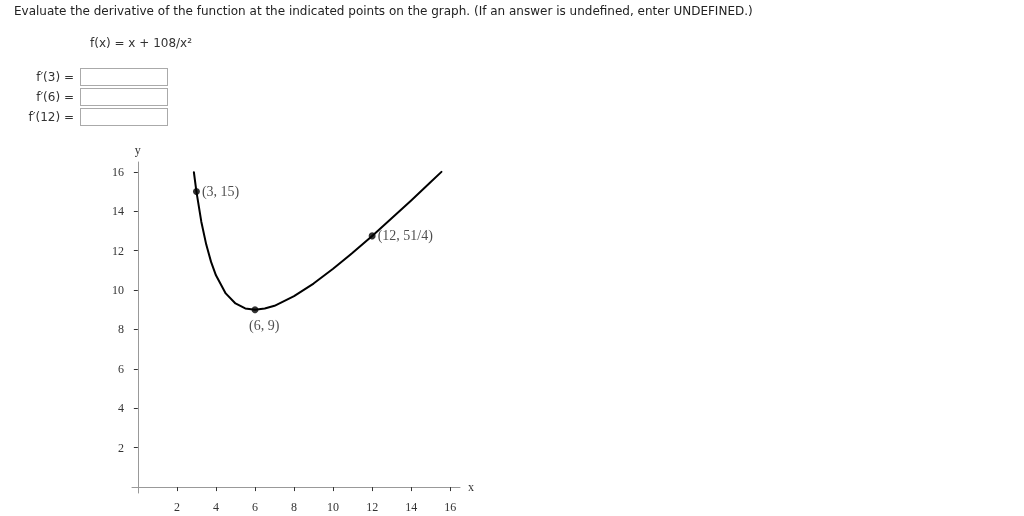  What do you see at coordinates (118, 250) in the screenshot?
I see `y-tick-label: 12` at bounding box center [118, 250].